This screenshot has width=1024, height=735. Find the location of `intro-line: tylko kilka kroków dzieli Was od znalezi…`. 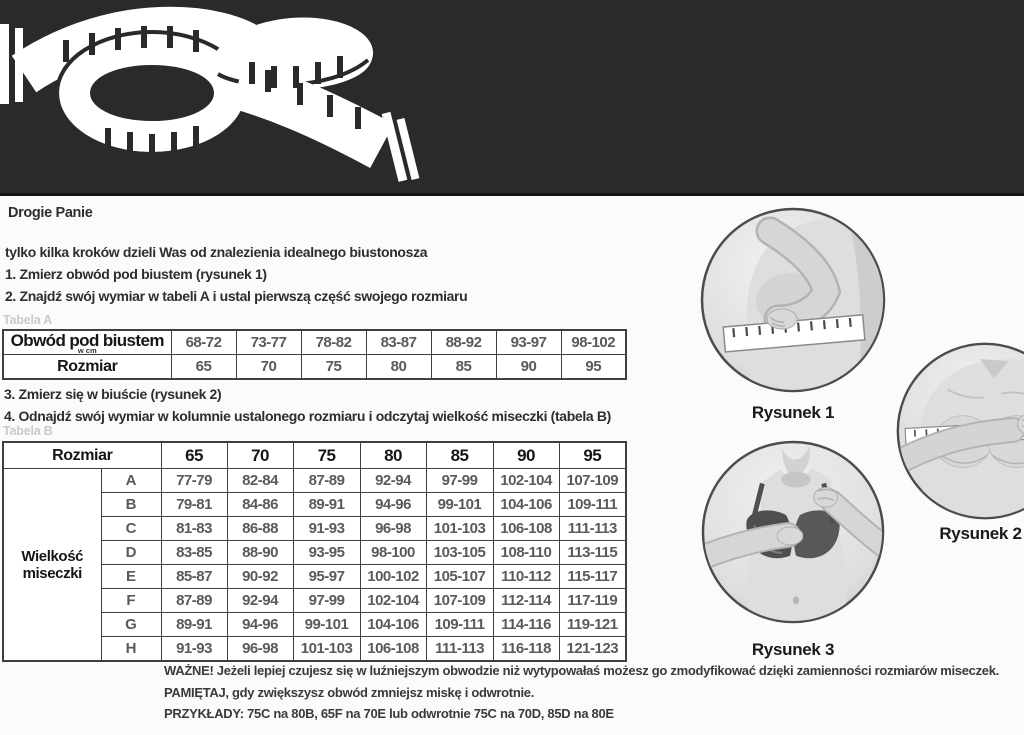

intro-line: tylko kilka kroków dzieli Was od znalezi… is located at coordinates (216, 252).